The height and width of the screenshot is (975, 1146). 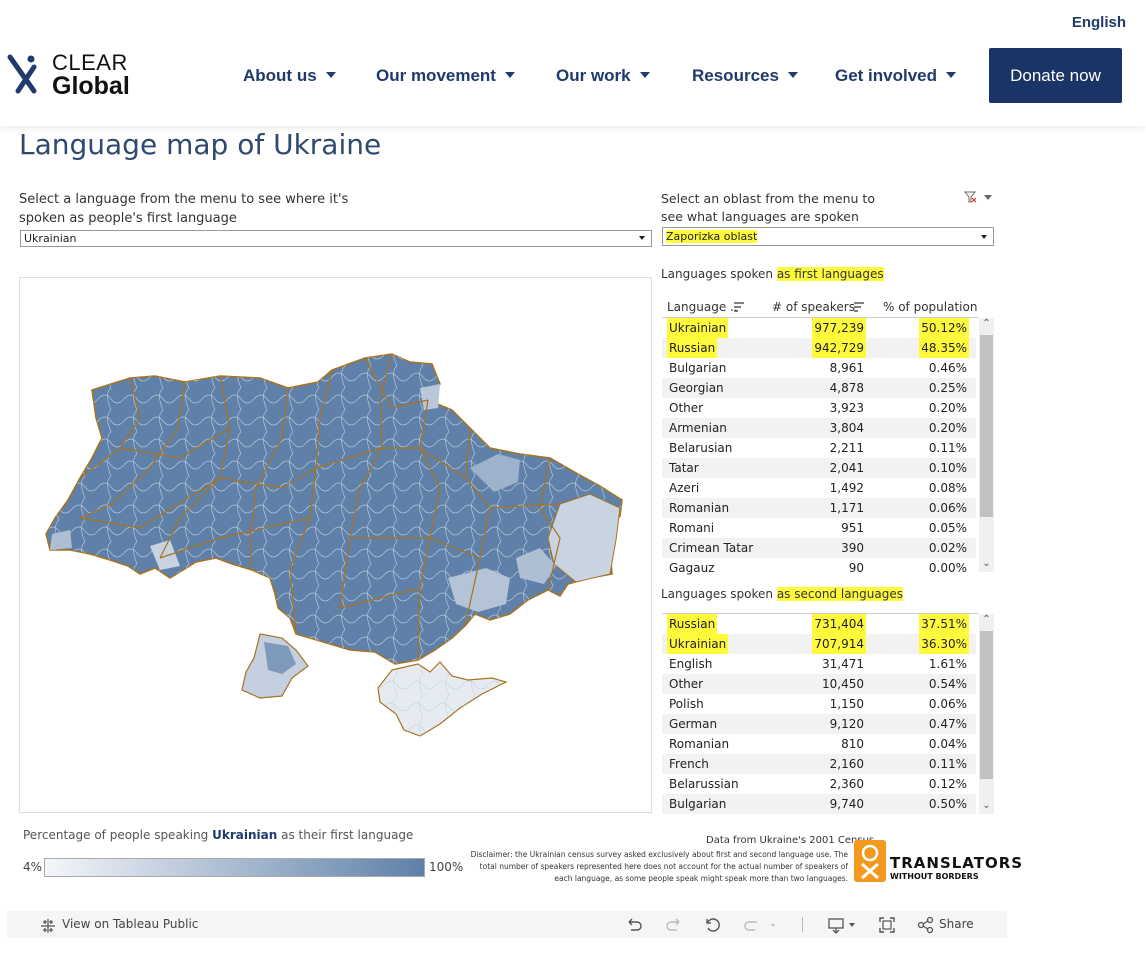 I want to click on redo-icon, so click(x=674, y=925).